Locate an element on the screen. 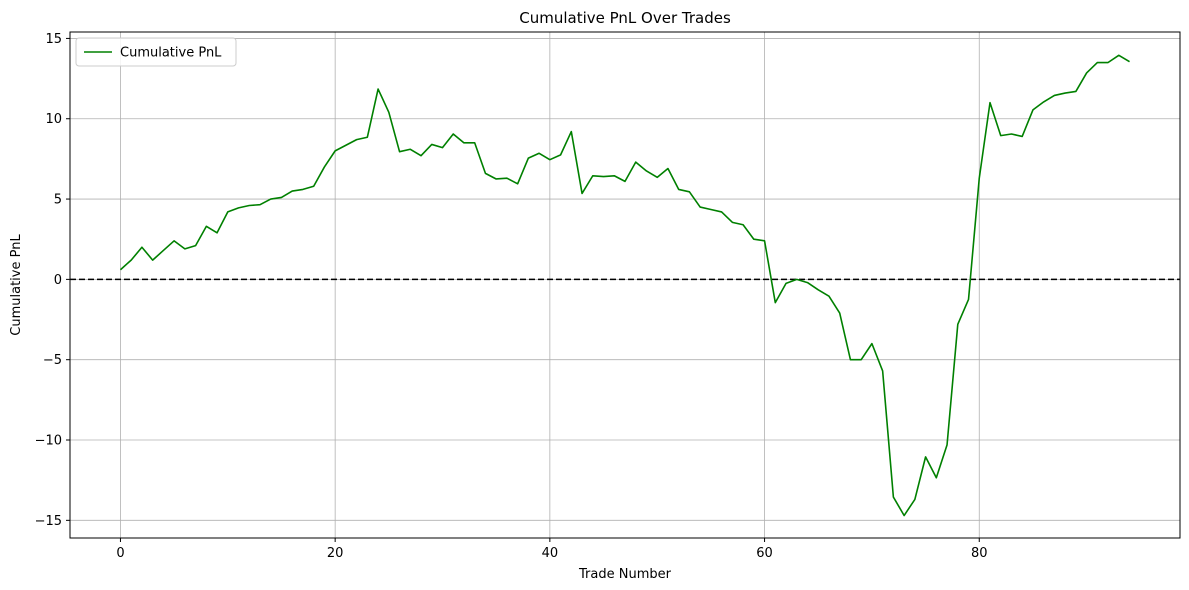 The height and width of the screenshot is (590, 1189). y-axis-label: Cumulative PnL is located at coordinates (16, 285).